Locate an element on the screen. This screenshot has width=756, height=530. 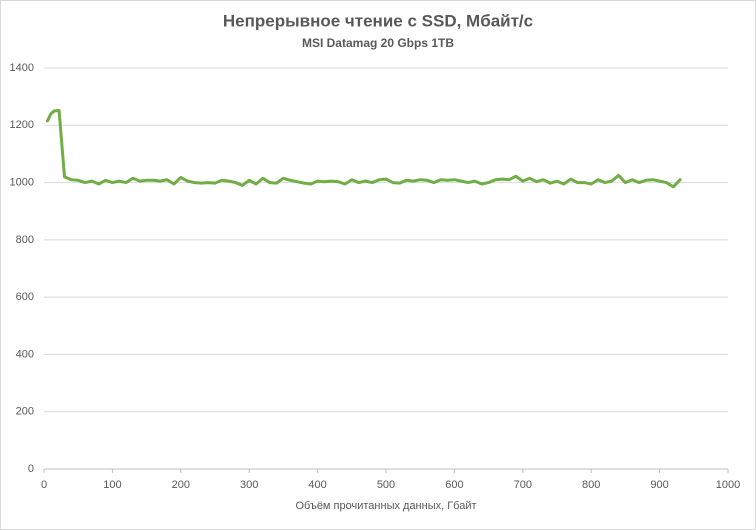
x-tick-label: 500 is located at coordinates (386, 485).